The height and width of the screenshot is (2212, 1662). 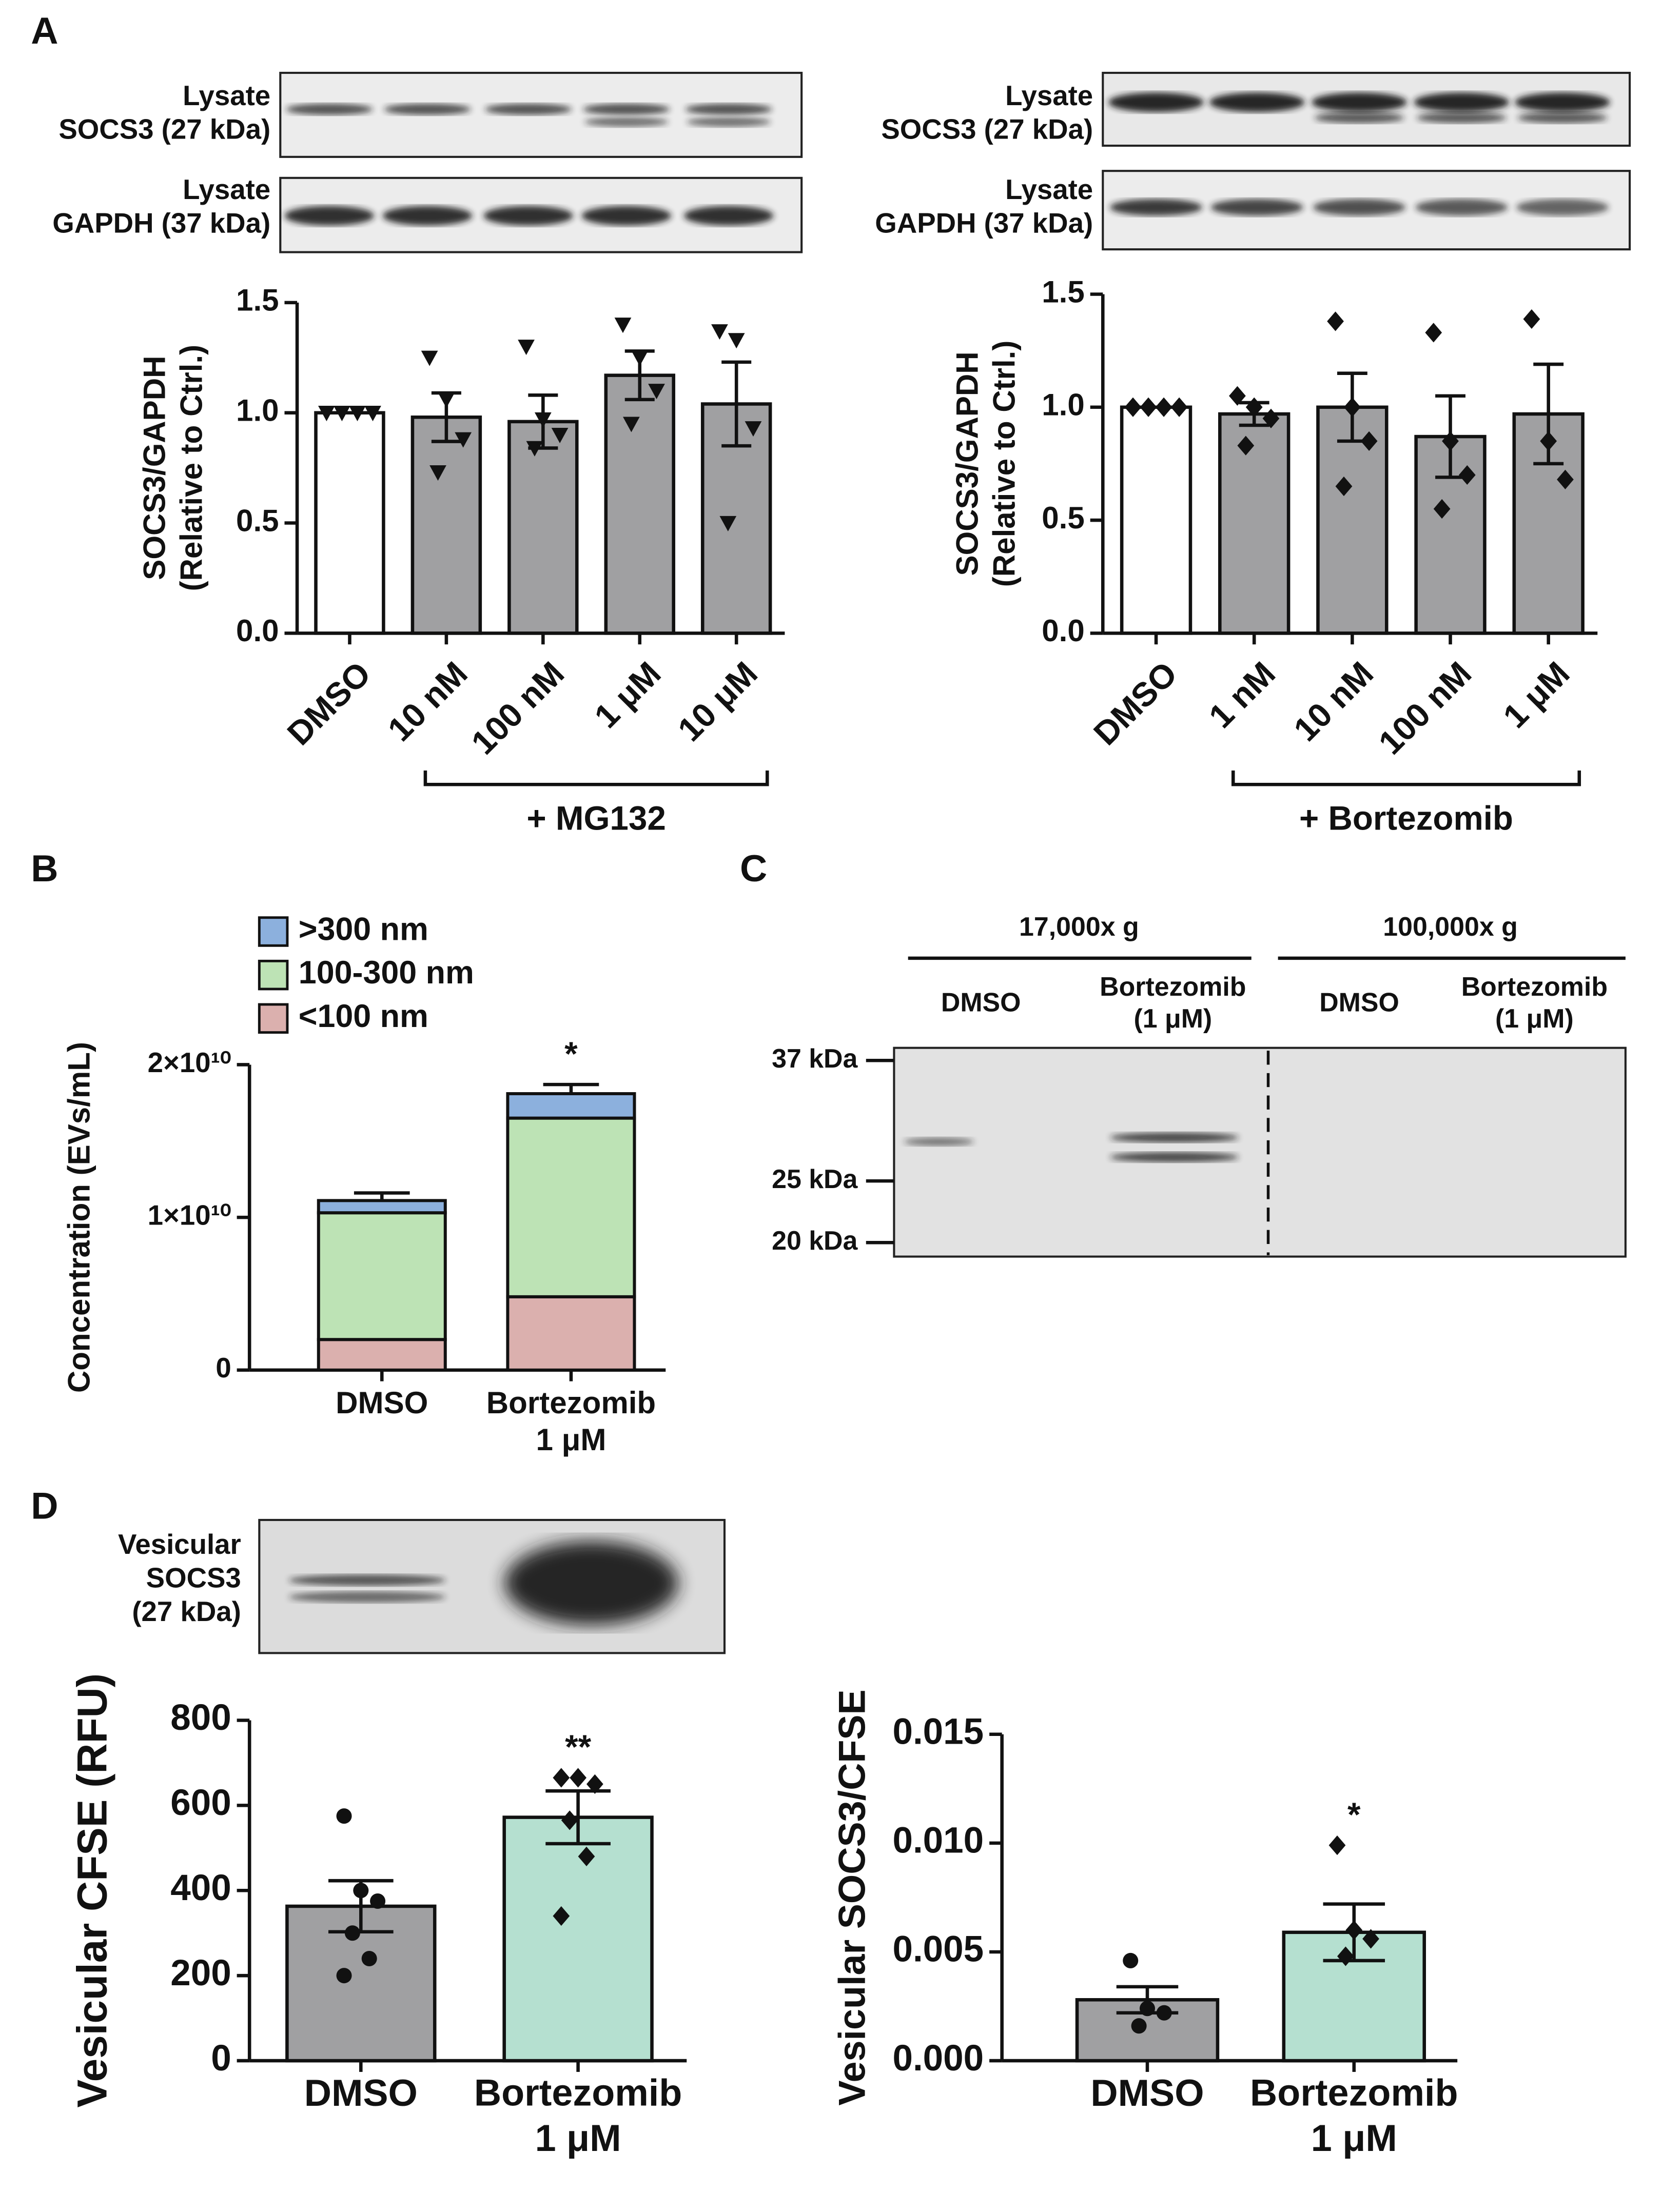 What do you see at coordinates (815, 1240) in the screenshot?
I see `mw-label: 20 kDa` at bounding box center [815, 1240].